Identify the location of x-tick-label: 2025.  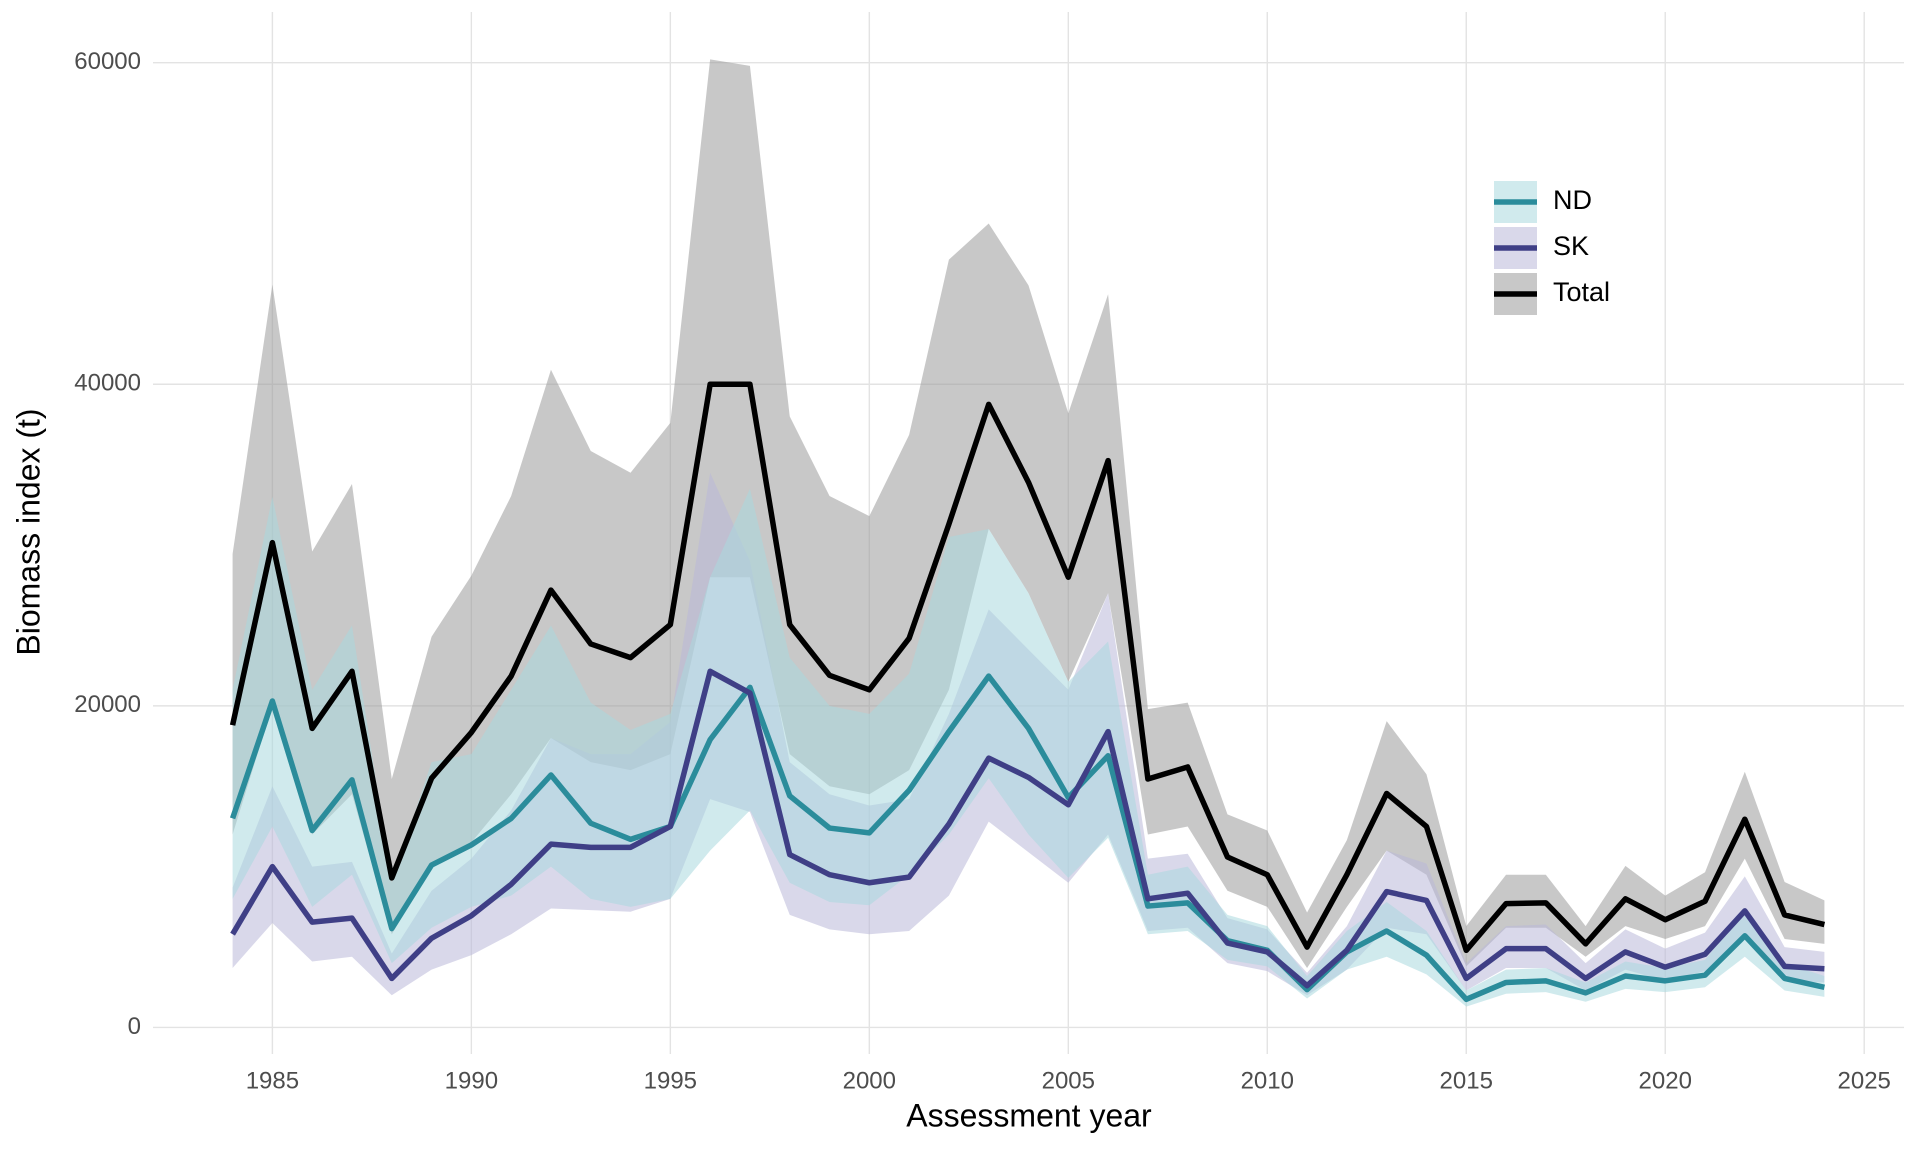
(1864, 1080).